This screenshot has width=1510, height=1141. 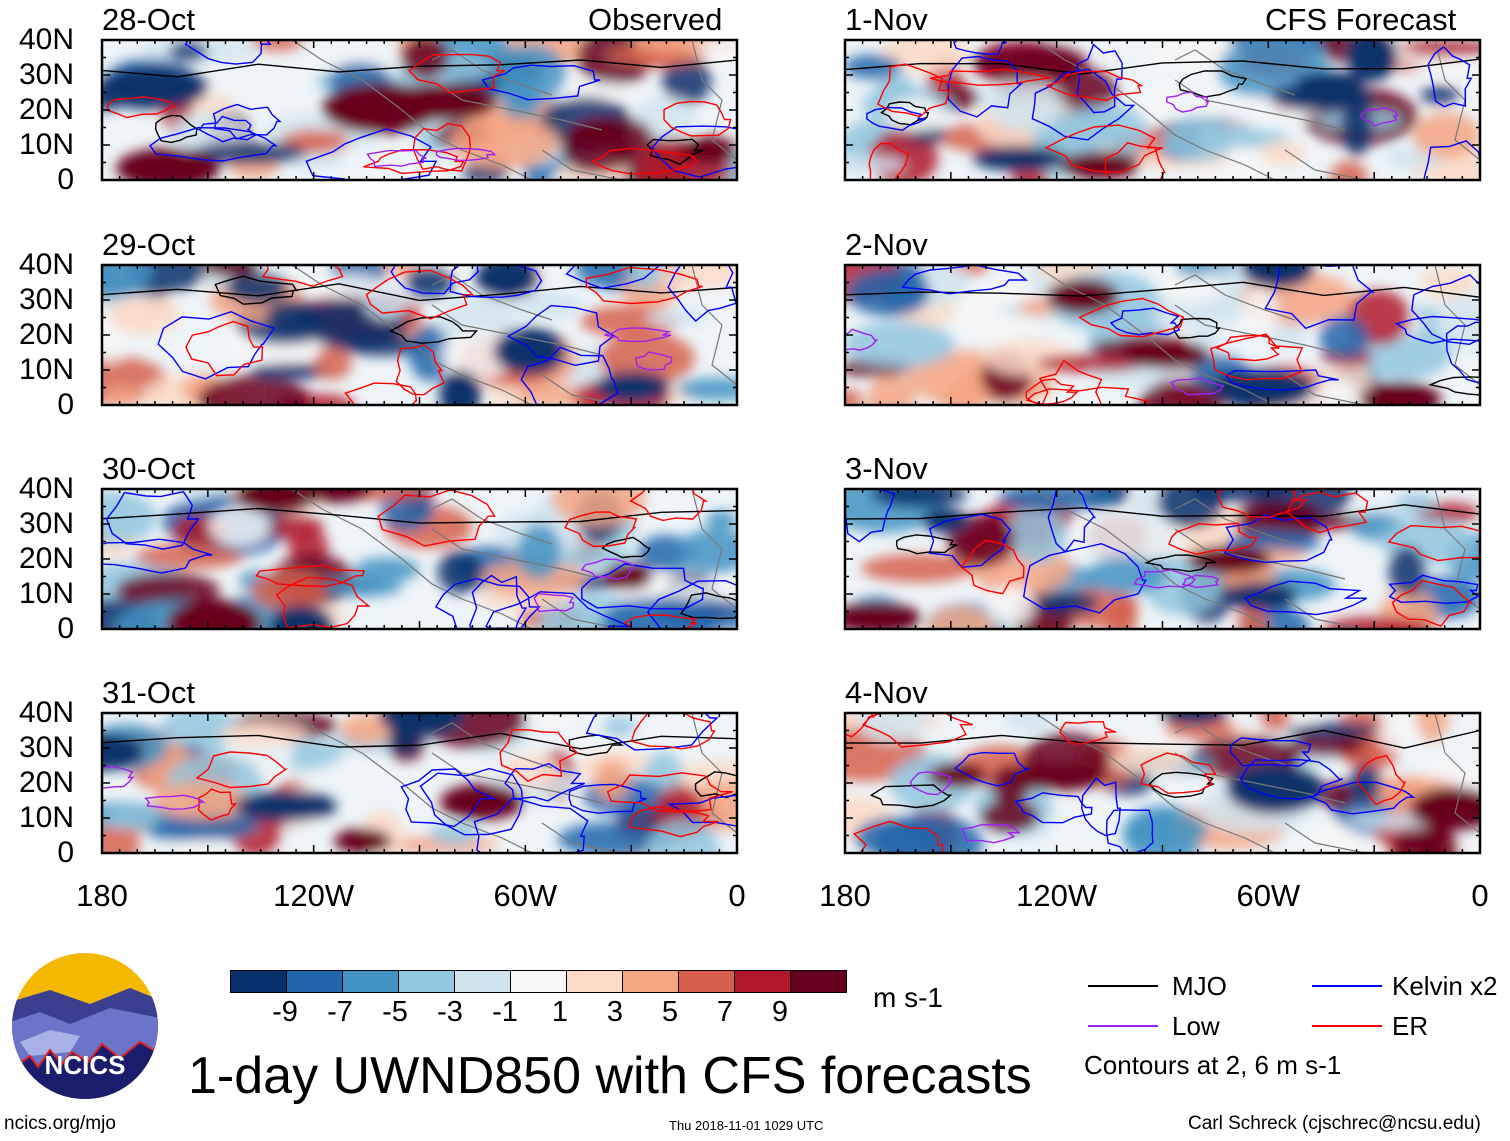 What do you see at coordinates (1123, 1026) in the screenshot?
I see `legend-line-low` at bounding box center [1123, 1026].